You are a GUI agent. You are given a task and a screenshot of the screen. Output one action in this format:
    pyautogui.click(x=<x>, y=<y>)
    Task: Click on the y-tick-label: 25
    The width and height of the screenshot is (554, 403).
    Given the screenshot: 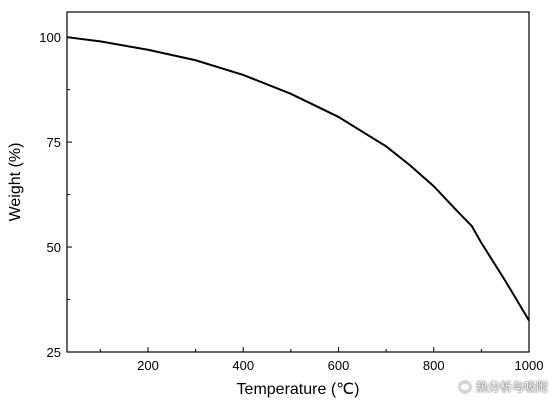 What is the action you would take?
    pyautogui.click(x=54, y=352)
    